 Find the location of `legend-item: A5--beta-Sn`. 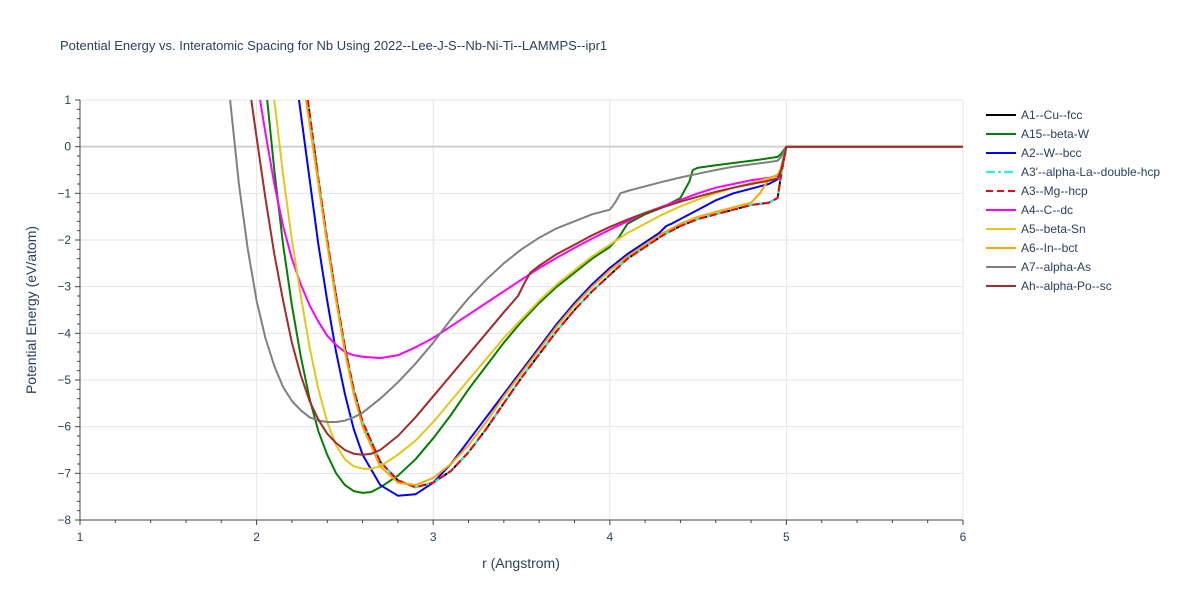

legend-item: A5--beta-Sn is located at coordinates (1036, 229).